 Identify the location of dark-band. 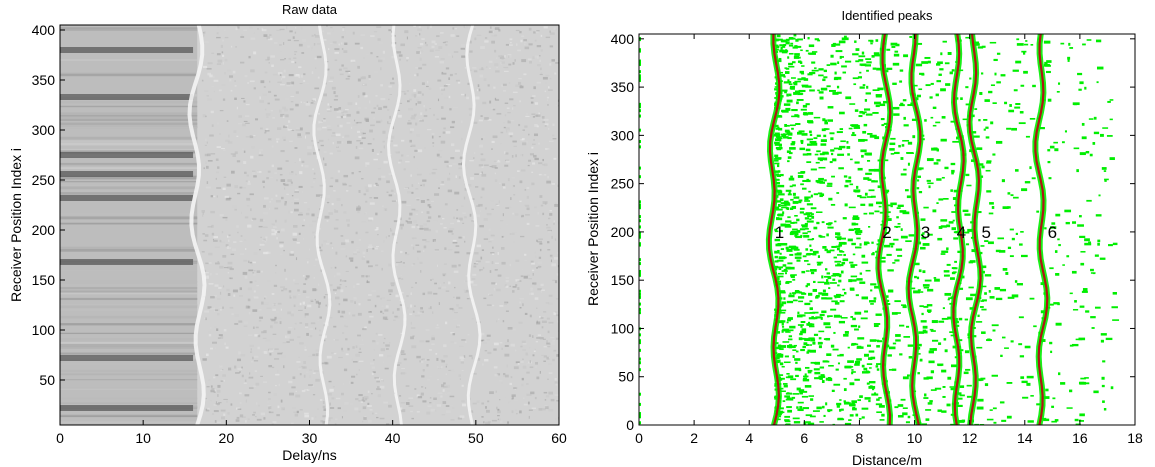
(127, 174).